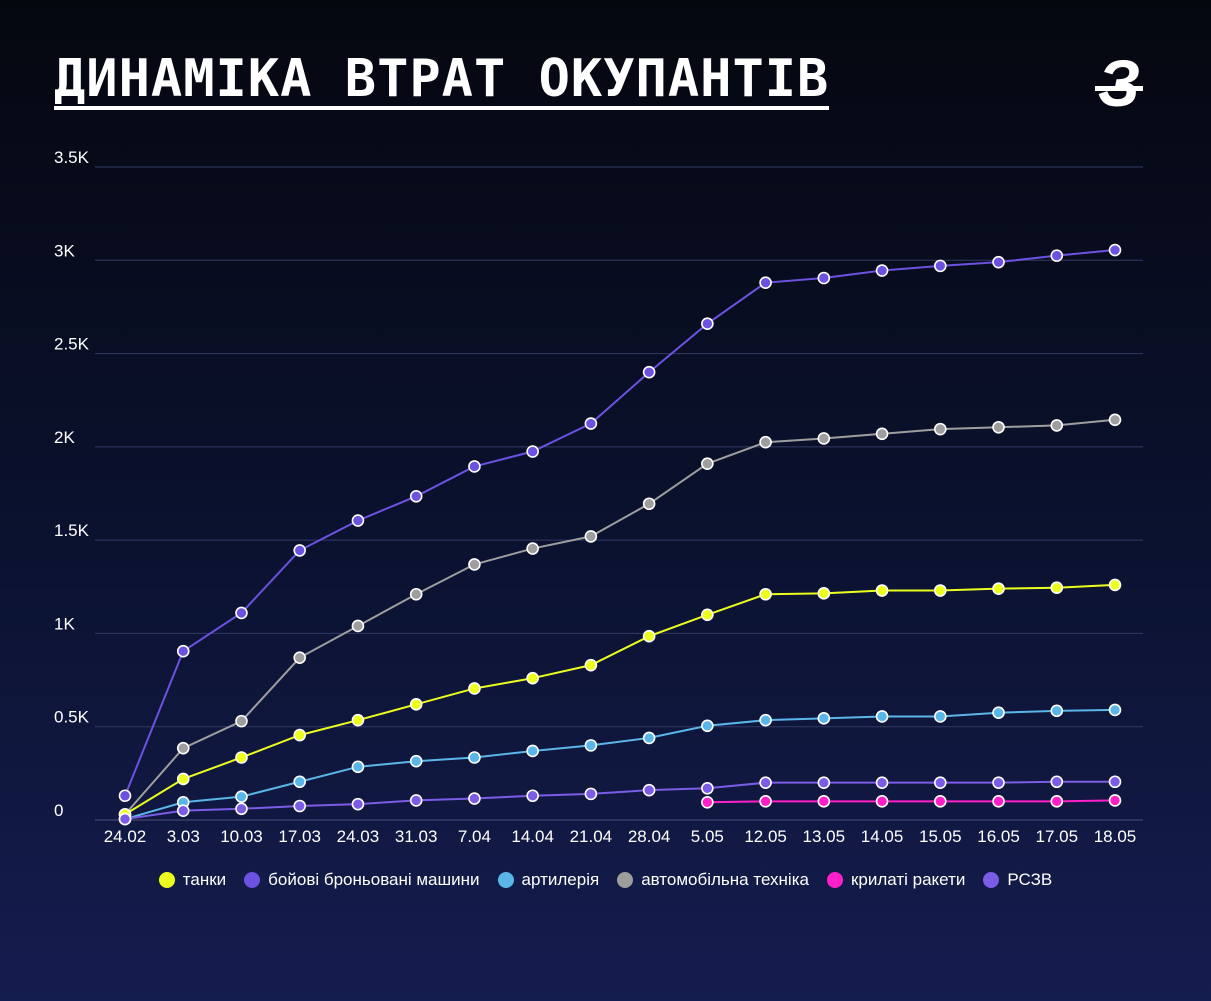 This screenshot has width=1211, height=1001. Describe the element at coordinates (72, 717) in the screenshot. I see `y-tick-label: 0.5K` at that location.